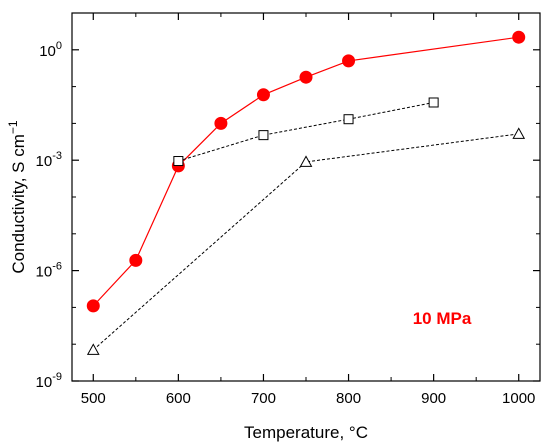  What do you see at coordinates (263, 398) in the screenshot?
I see `x-tick-label: 700` at bounding box center [263, 398].